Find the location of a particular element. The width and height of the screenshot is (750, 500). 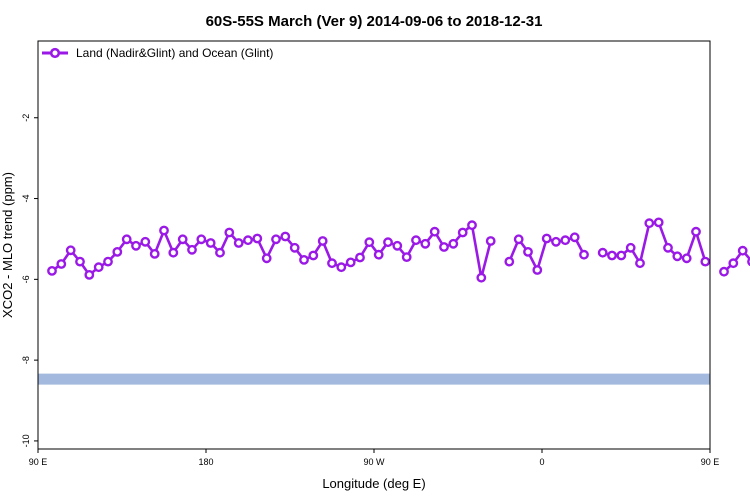

band-rect is located at coordinates (374, 379).